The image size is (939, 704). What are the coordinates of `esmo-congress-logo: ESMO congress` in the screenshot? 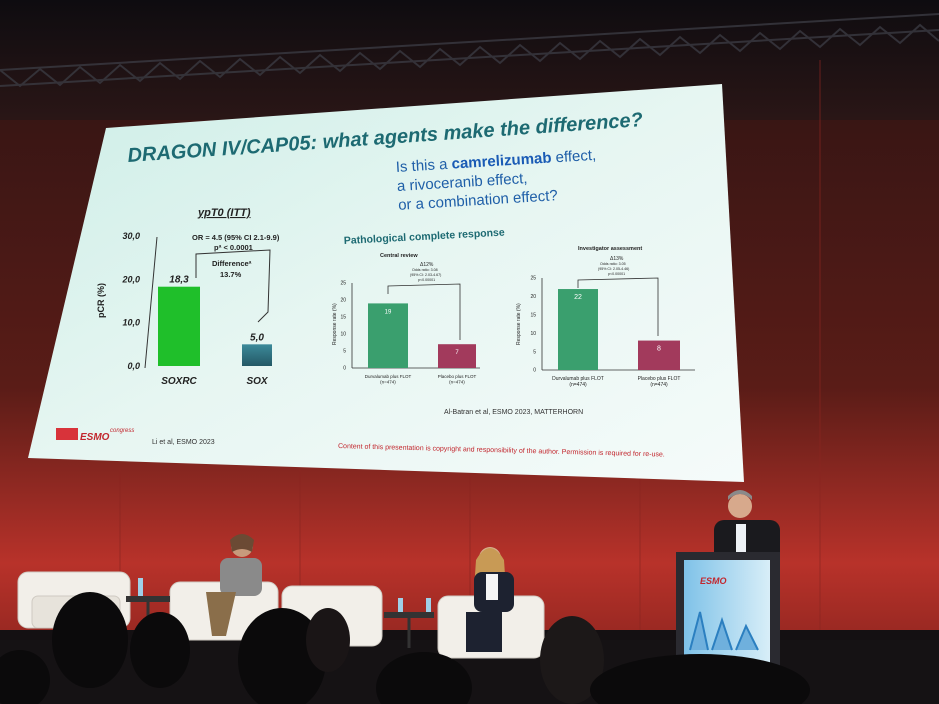 It's located at (95, 435).